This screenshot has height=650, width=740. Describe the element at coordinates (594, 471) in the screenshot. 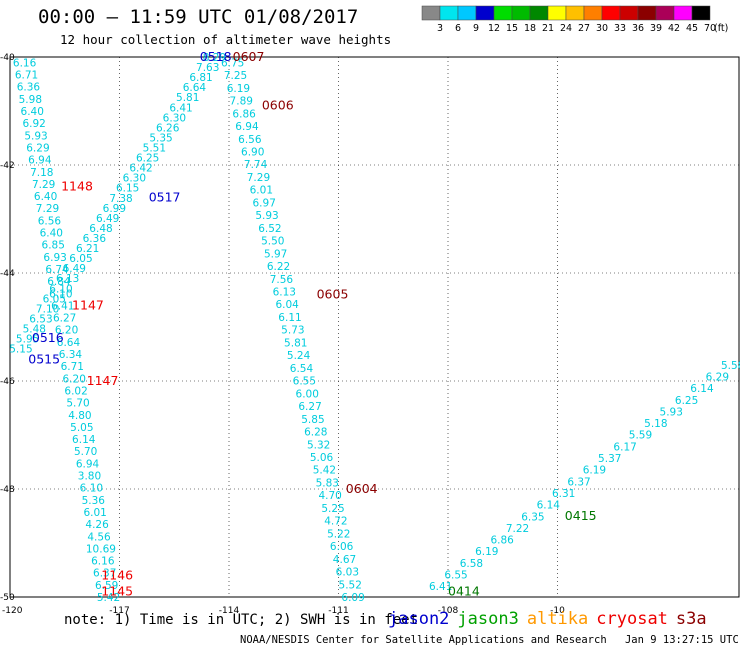

I see `wave-height-value: 6.19` at that location.